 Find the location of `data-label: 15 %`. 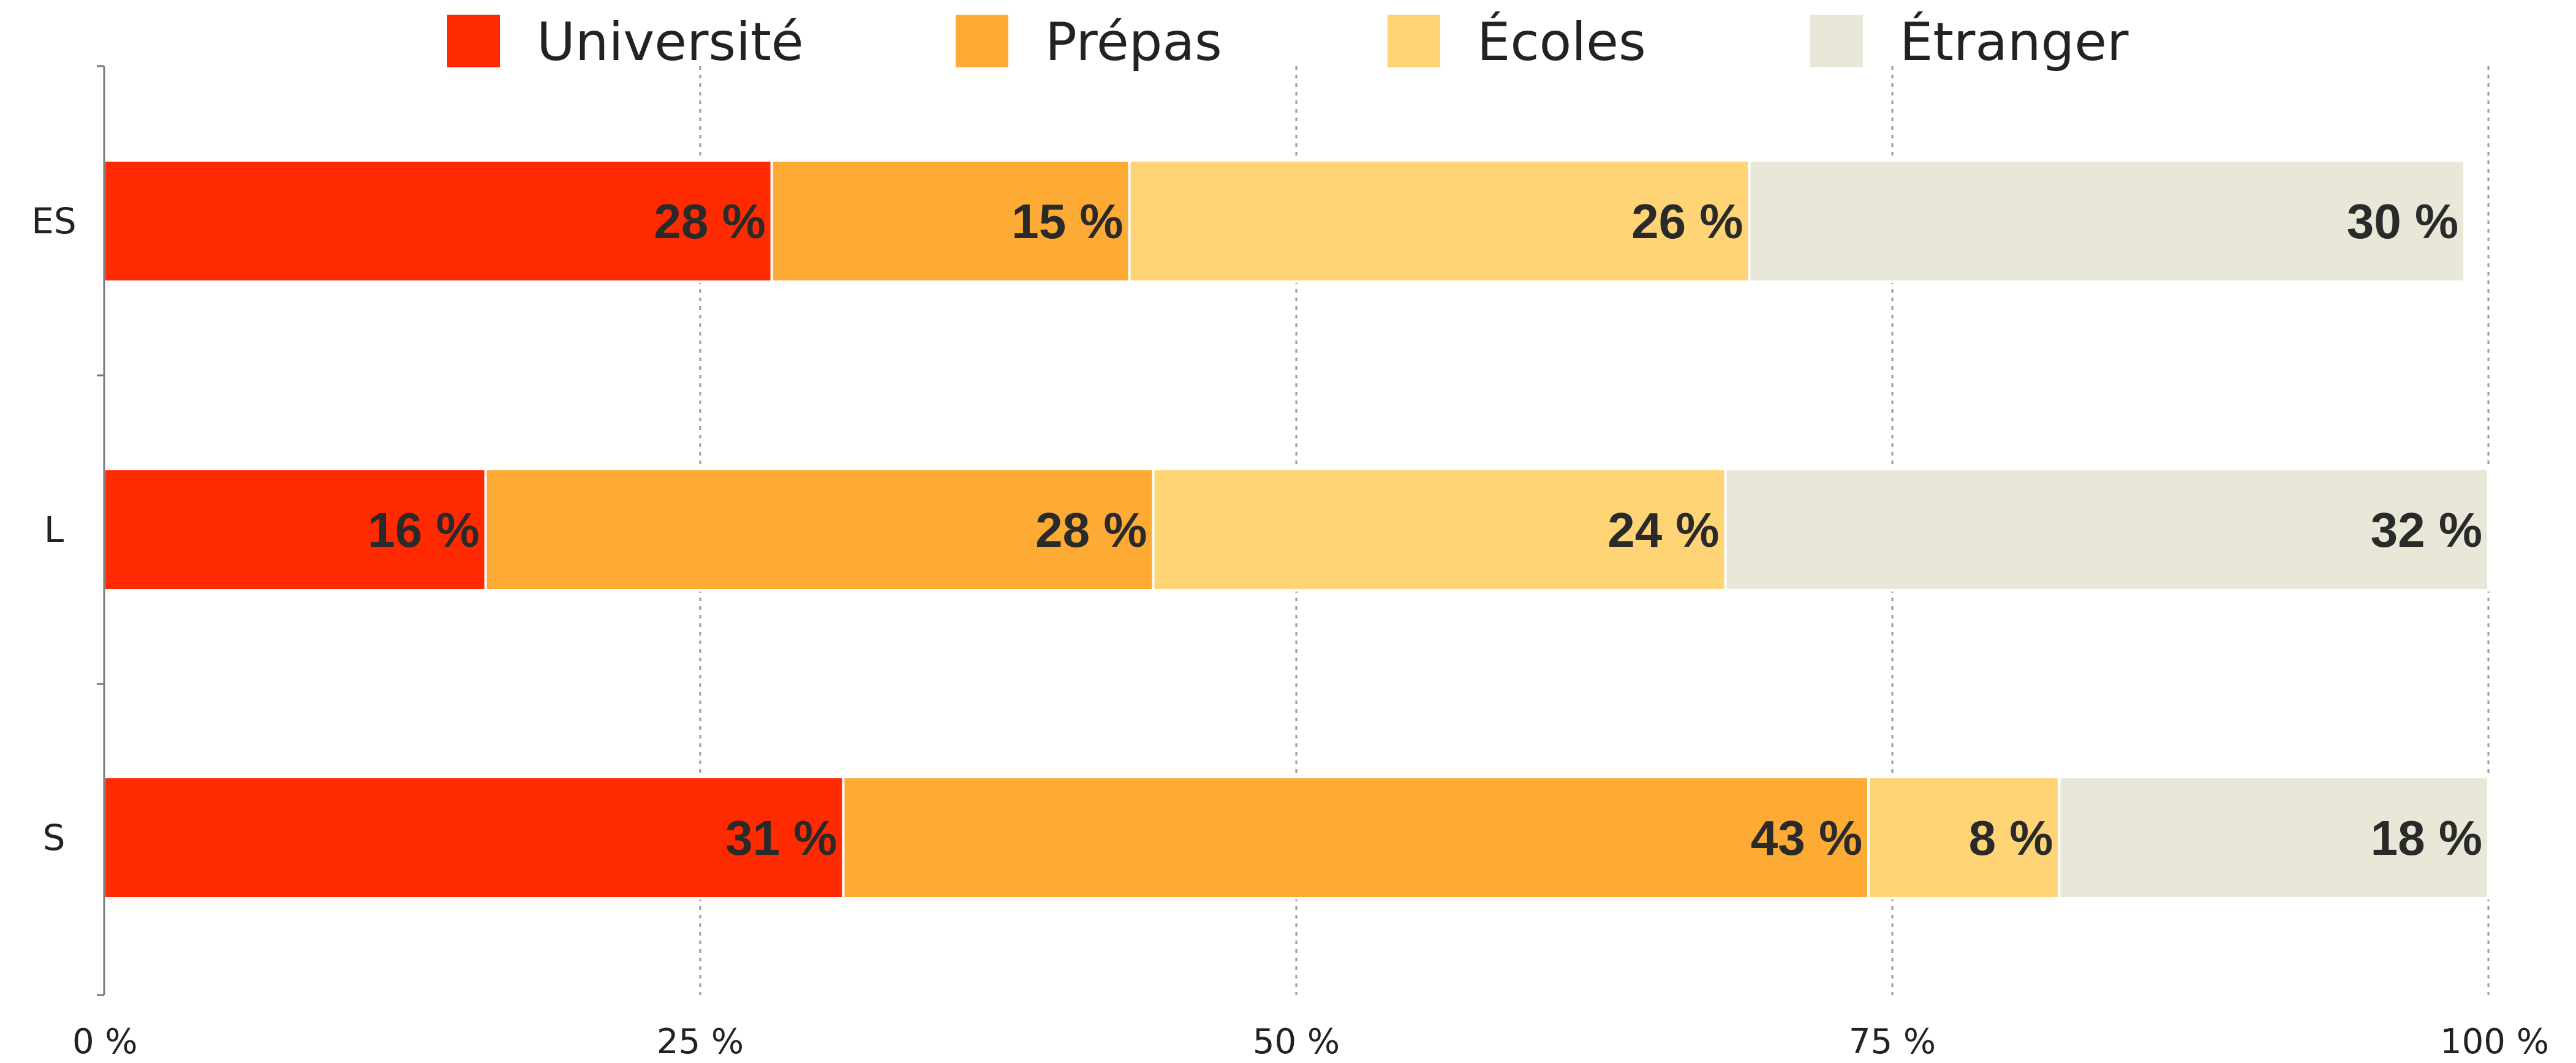

data-label: 15 % is located at coordinates (1067, 222).